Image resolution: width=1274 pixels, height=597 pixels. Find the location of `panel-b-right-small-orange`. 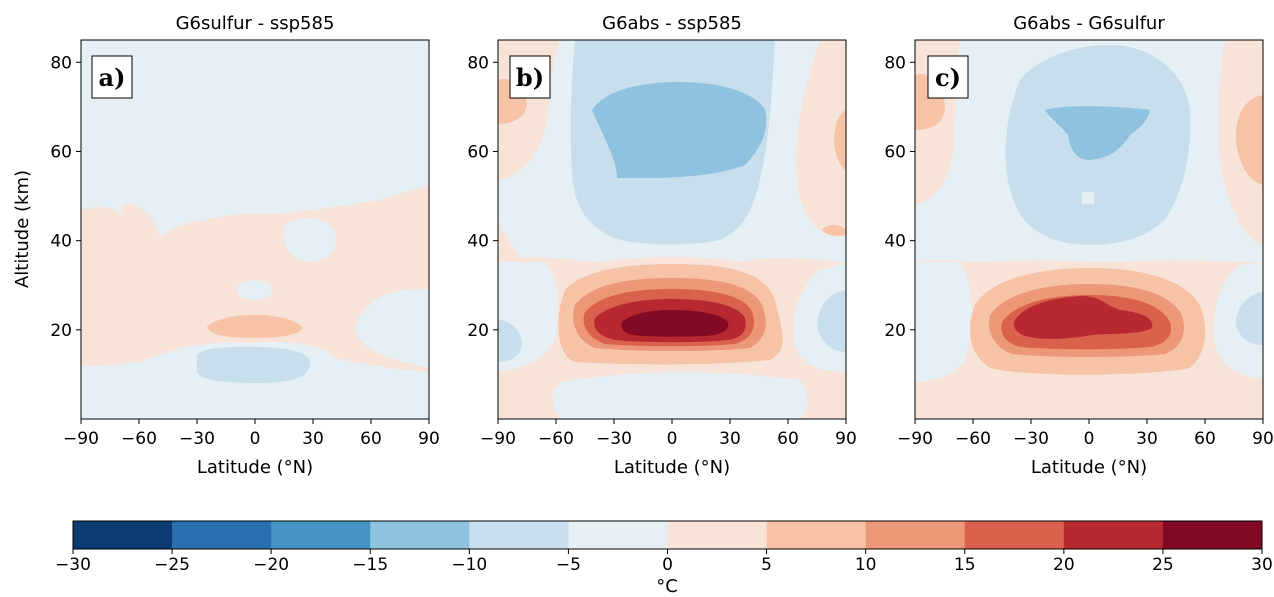

panel-b-right-small-orange is located at coordinates (834, 230).